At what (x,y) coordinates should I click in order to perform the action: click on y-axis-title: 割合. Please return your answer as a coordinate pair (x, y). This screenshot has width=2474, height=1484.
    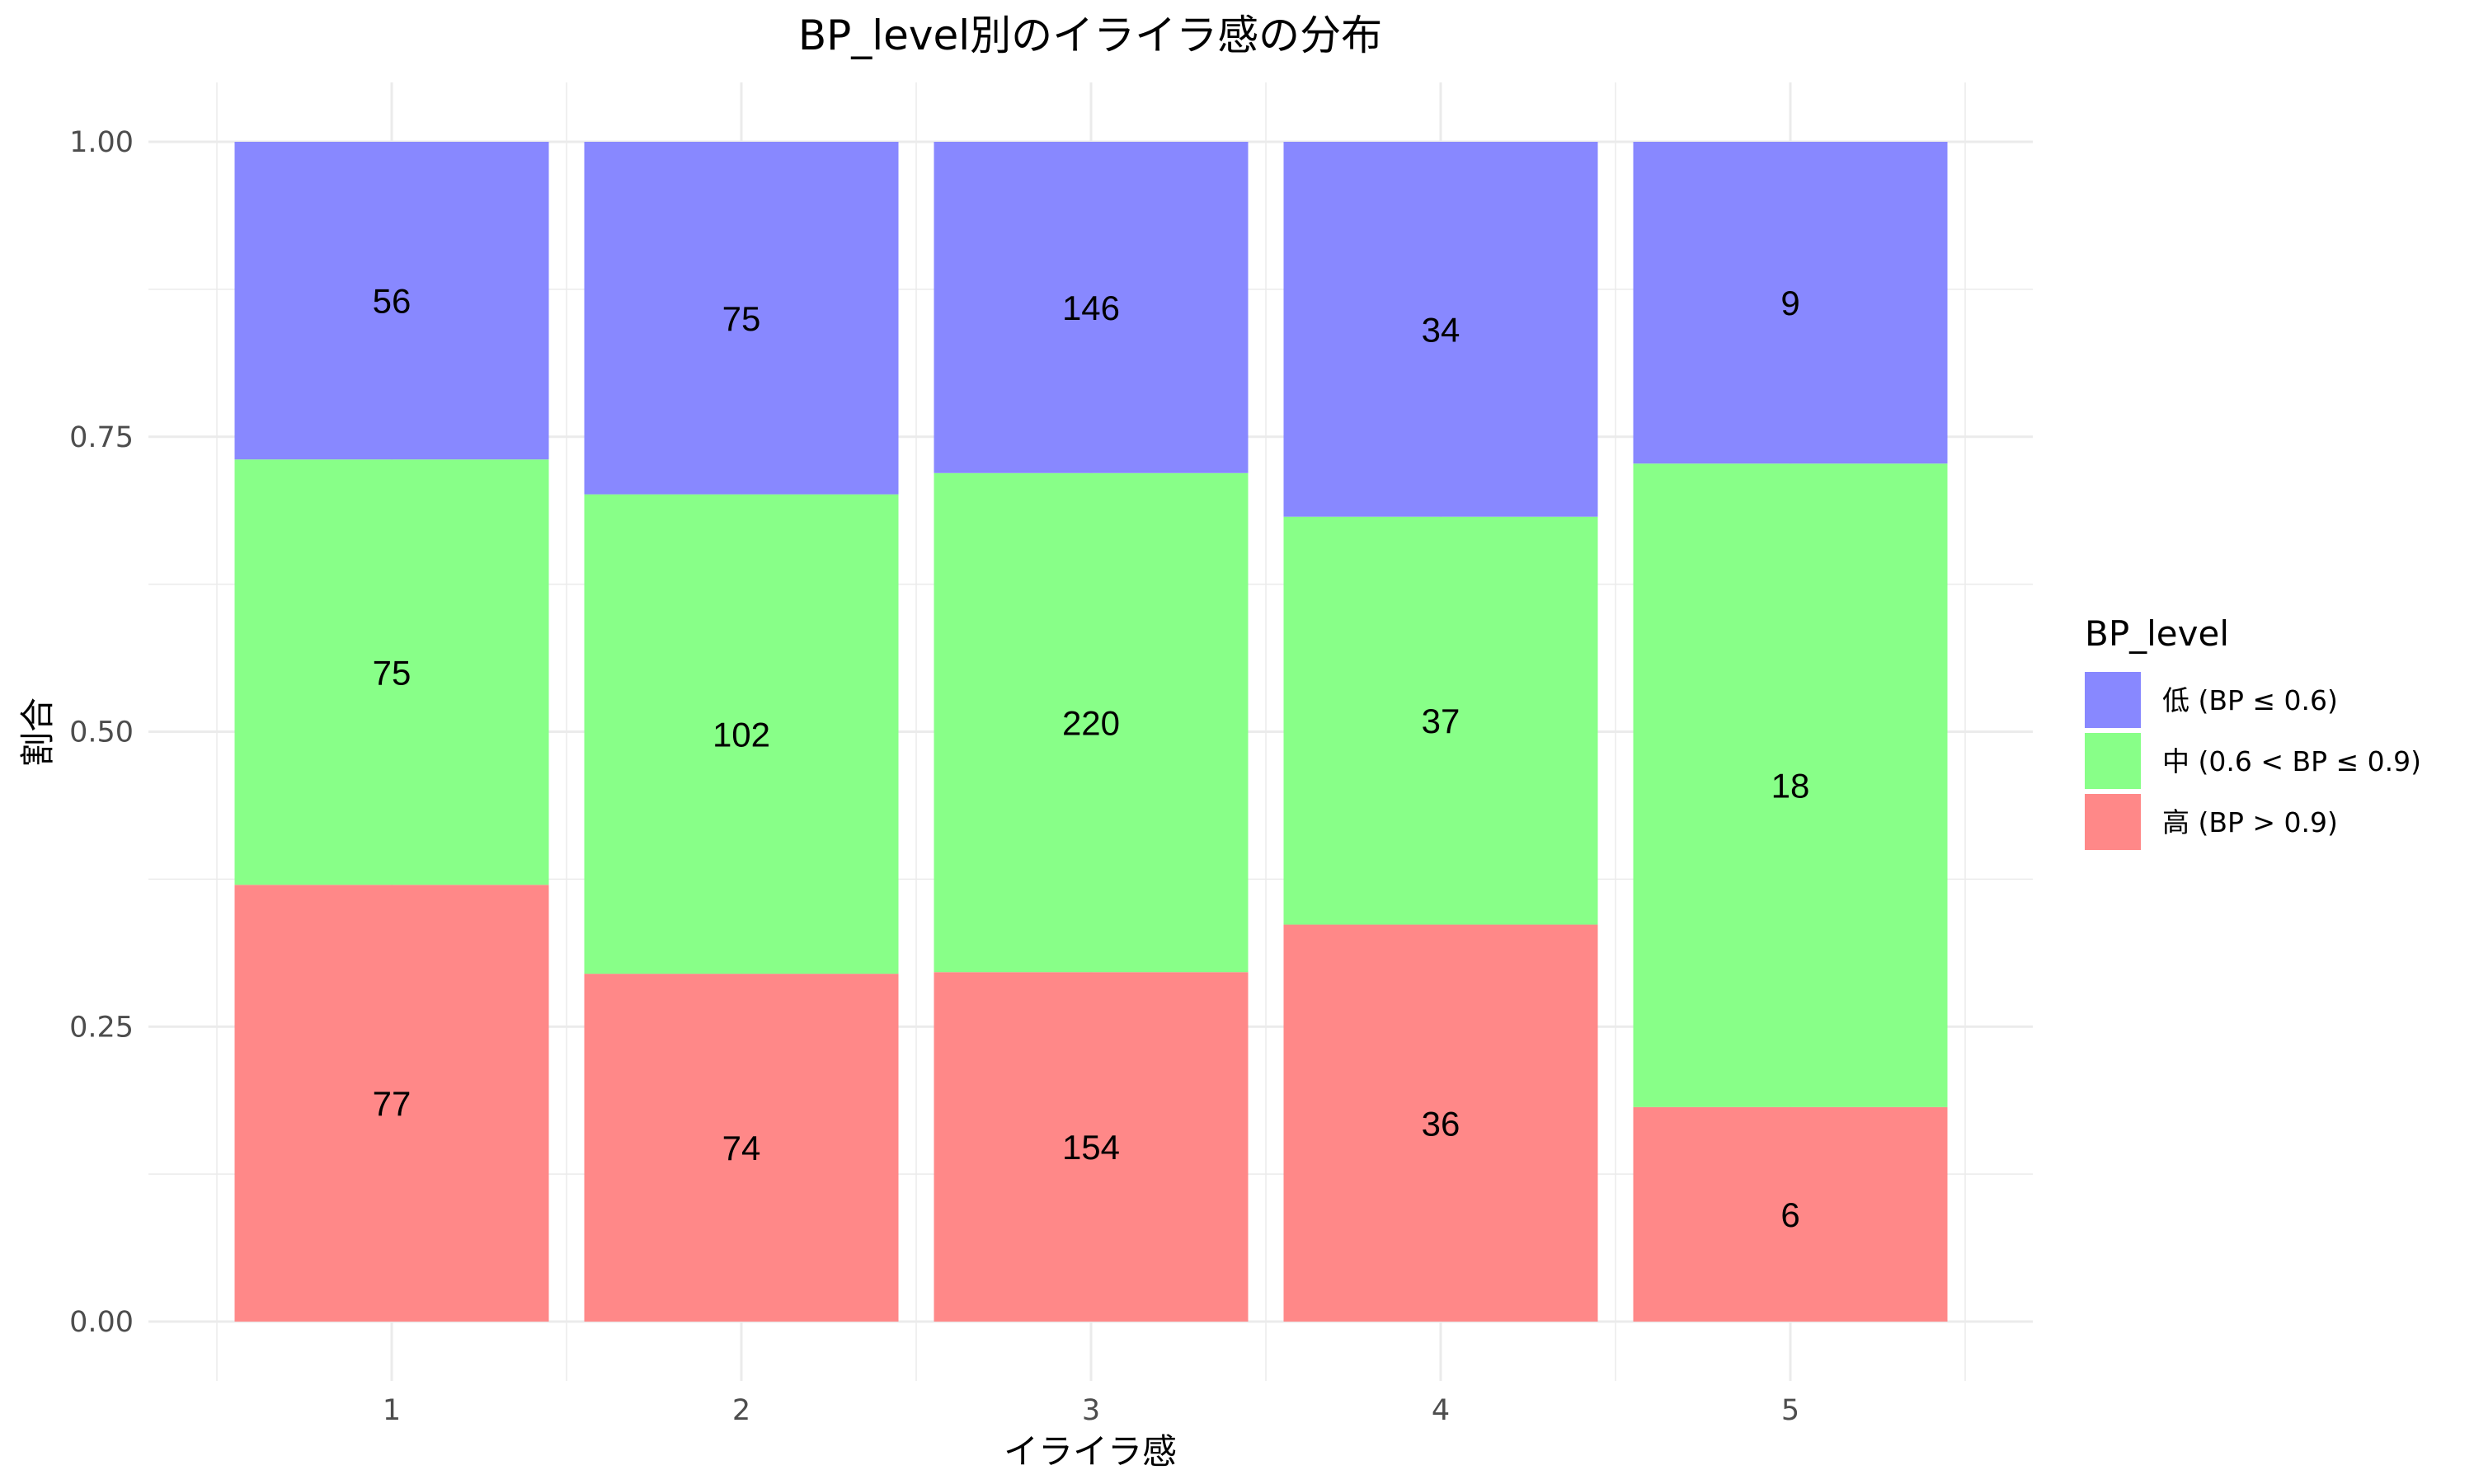
    Looking at the image, I should click on (37, 732).